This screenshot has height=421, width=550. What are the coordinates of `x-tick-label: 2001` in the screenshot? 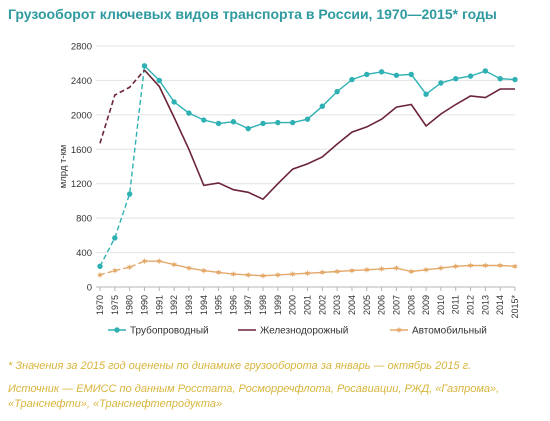 It's located at (308, 305).